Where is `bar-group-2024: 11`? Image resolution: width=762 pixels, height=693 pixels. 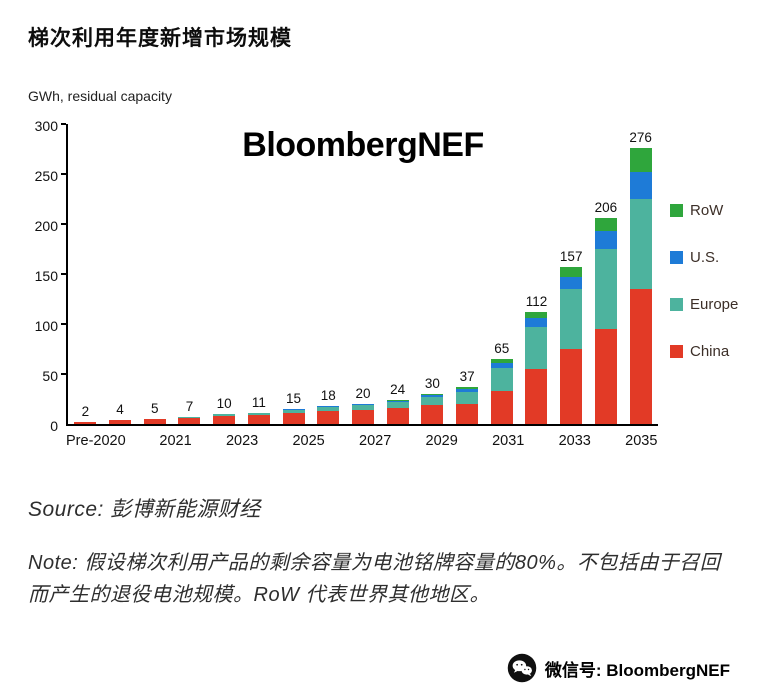
bar-group-2024: 11 is located at coordinates (259, 274).